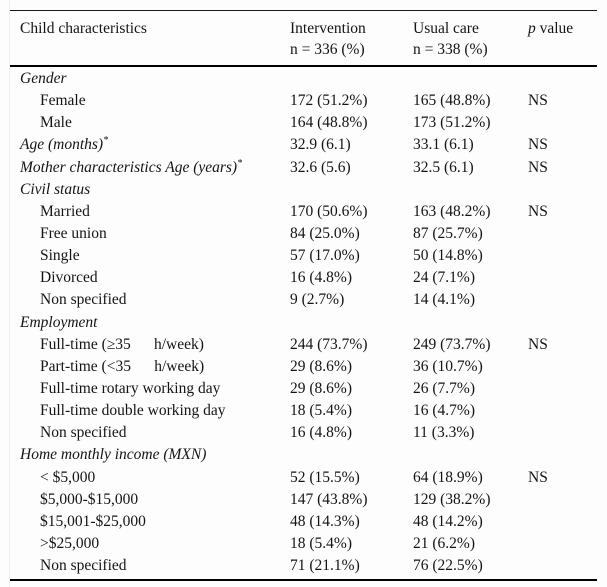 This screenshot has width=607, height=587. I want to click on cell-usual-care: 48 (14.2%), so click(448, 521).